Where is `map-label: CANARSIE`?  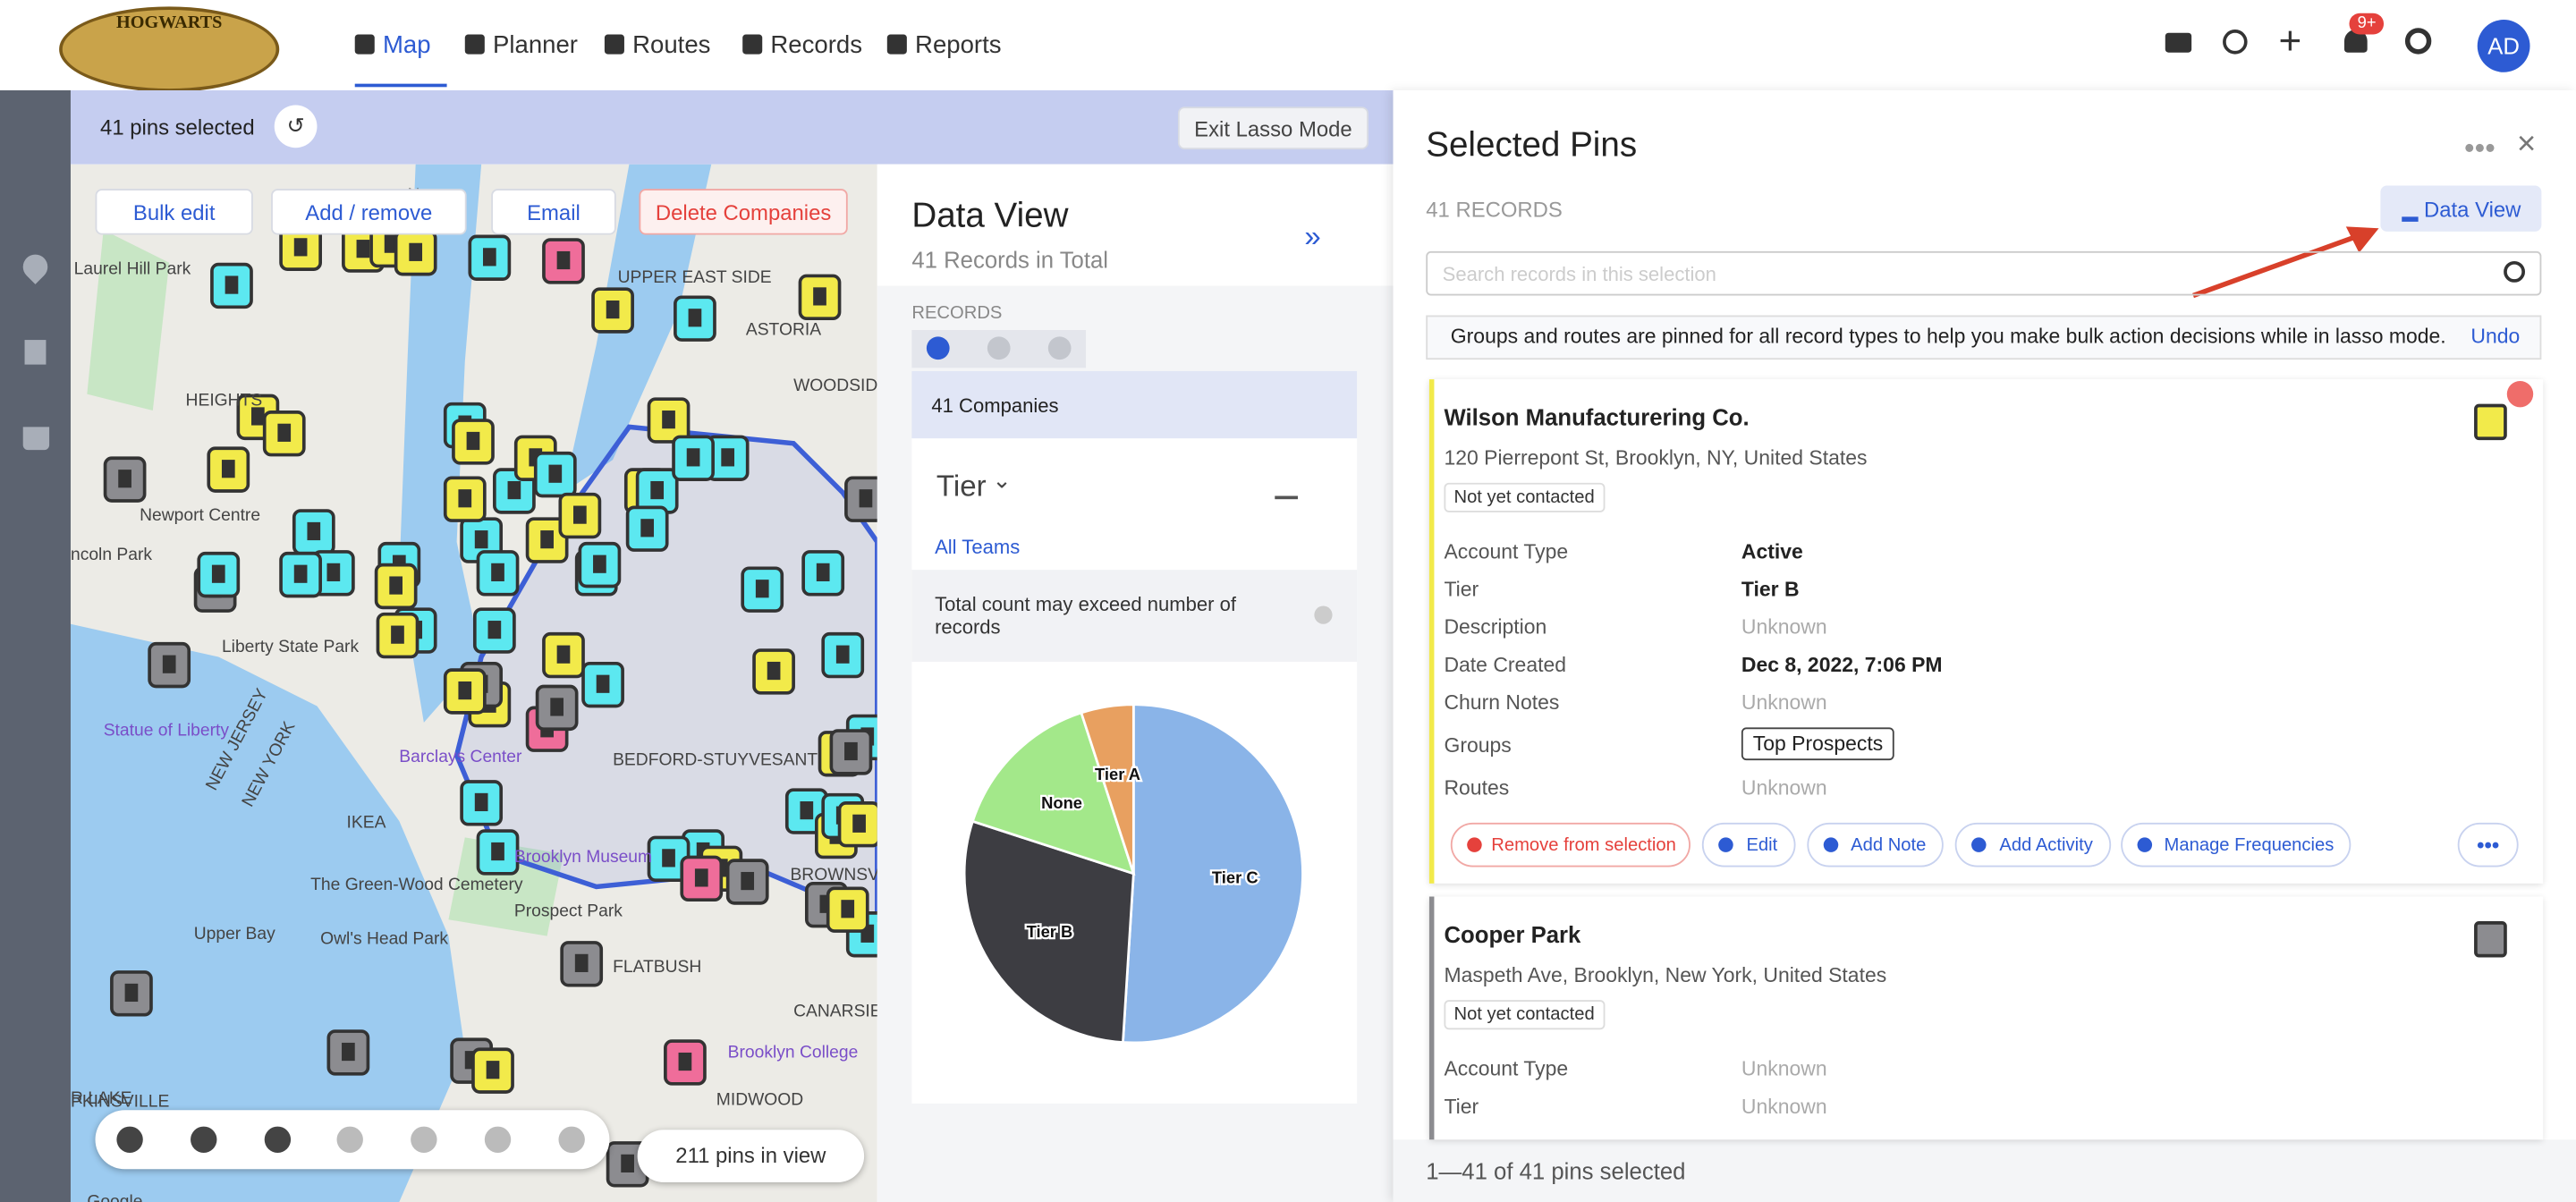
map-label: CANARSIE is located at coordinates (835, 1012).